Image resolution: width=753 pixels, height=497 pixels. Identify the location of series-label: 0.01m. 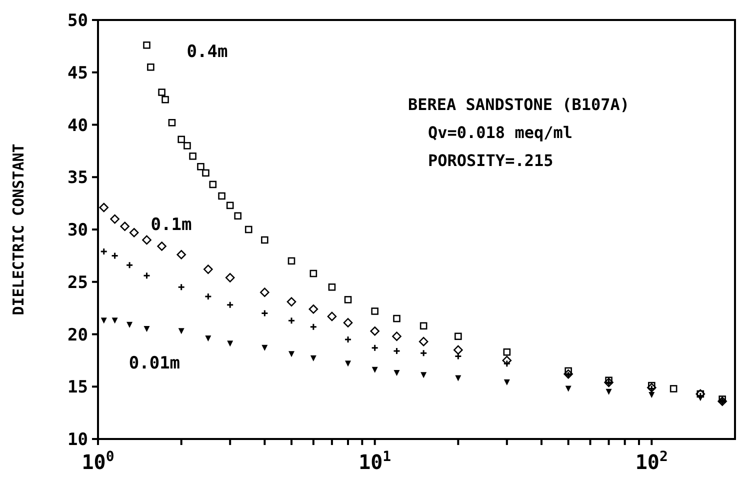
(154, 364).